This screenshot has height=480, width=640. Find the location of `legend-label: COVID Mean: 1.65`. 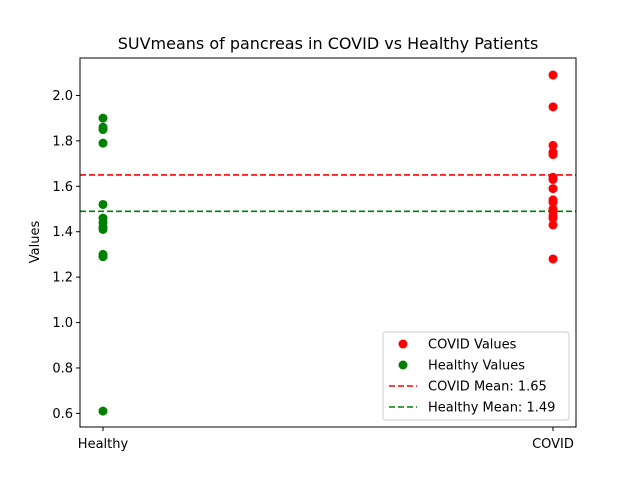

legend-label: COVID Mean: 1.65 is located at coordinates (487, 387).